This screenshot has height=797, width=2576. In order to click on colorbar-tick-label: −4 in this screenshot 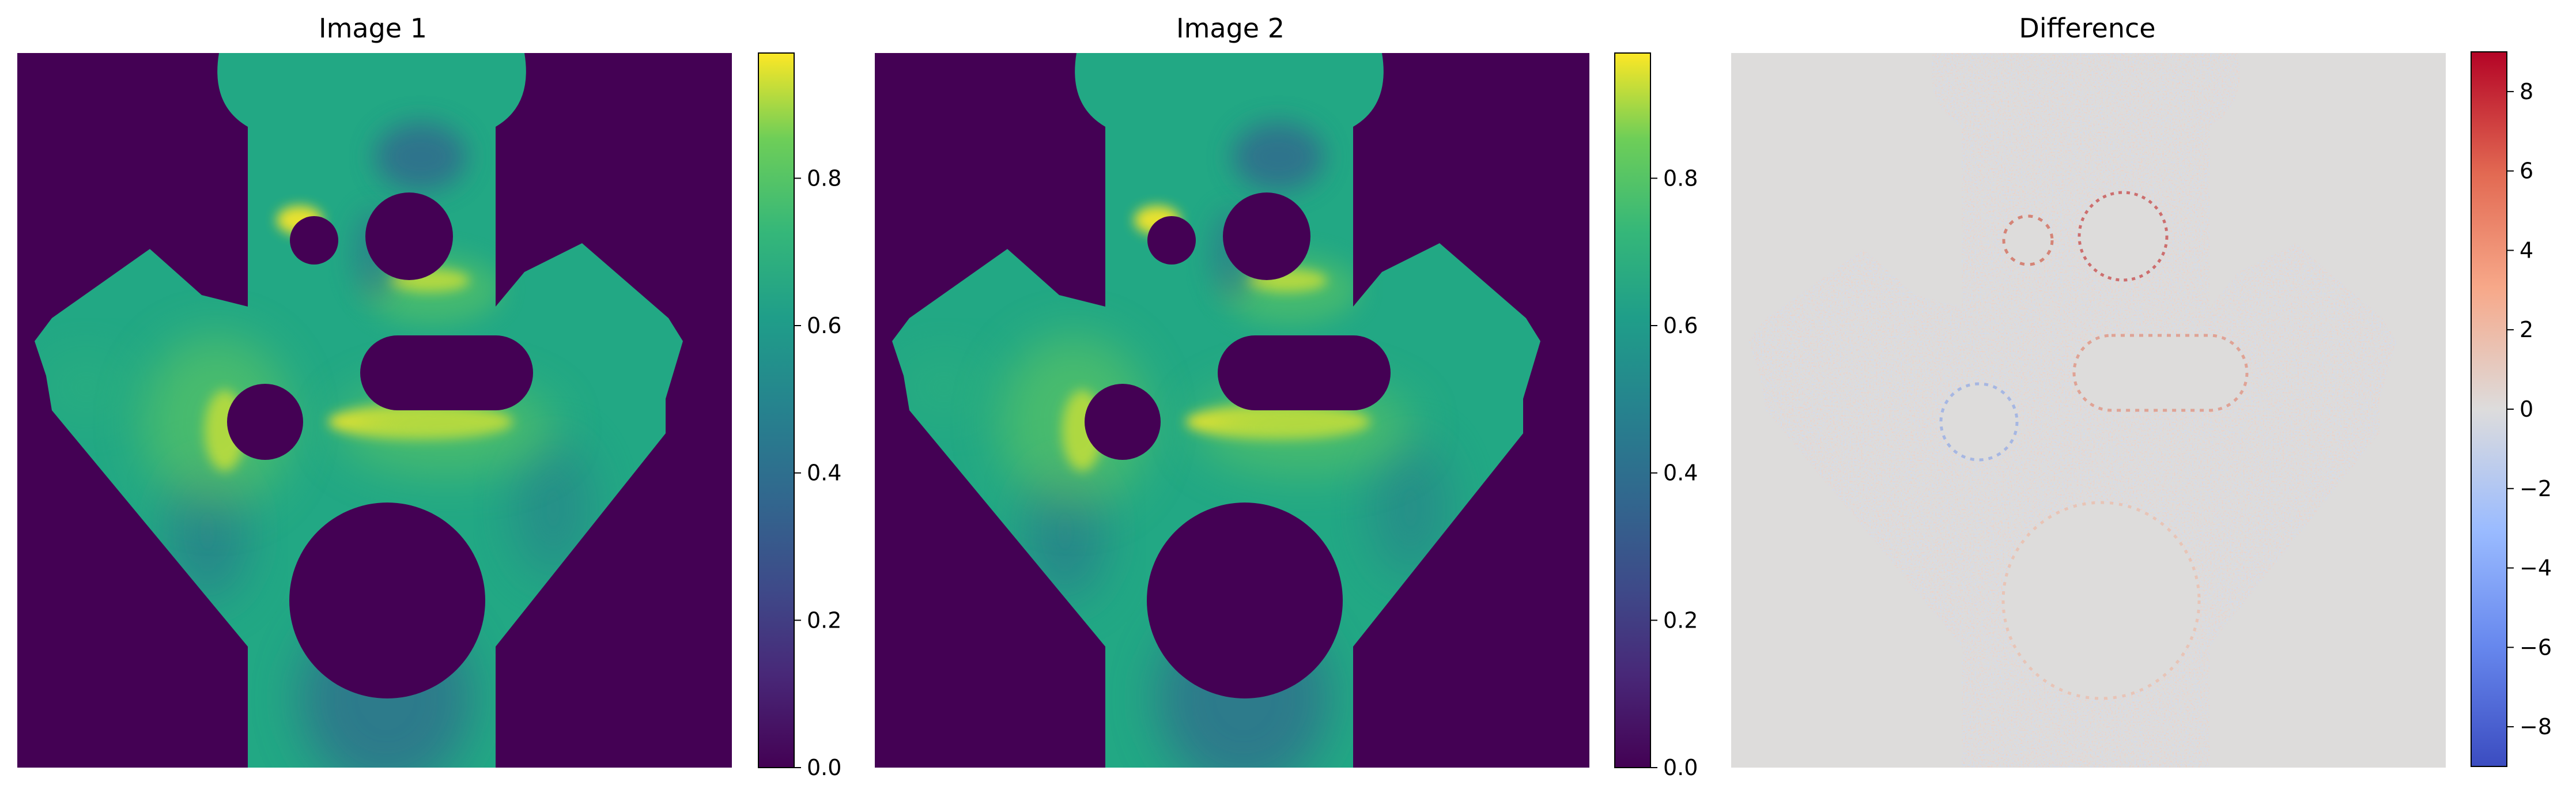, I will do `click(2536, 569)`.